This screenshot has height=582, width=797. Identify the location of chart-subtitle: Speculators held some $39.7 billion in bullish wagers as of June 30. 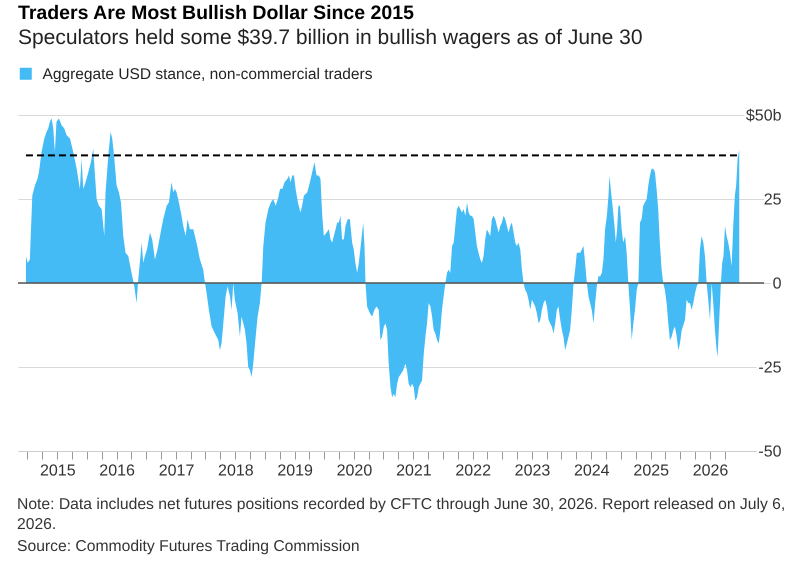
(330, 37).